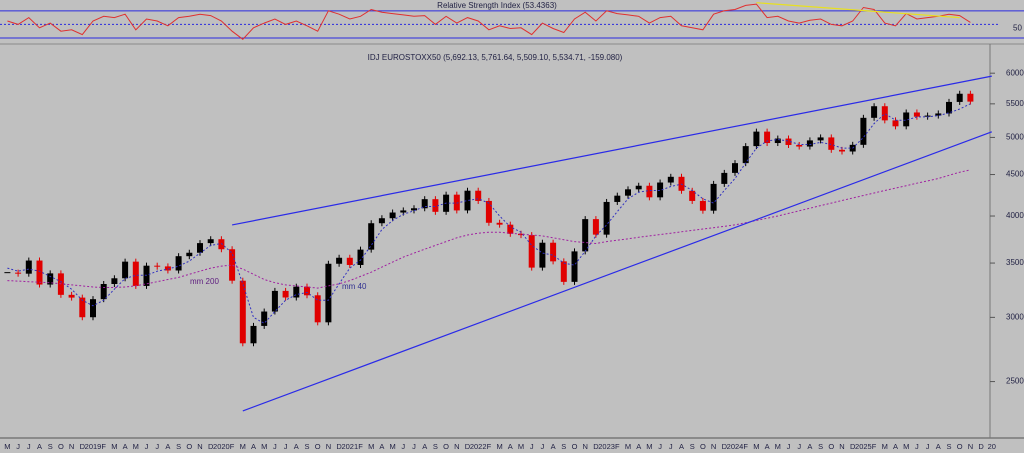  What do you see at coordinates (1015, 174) in the screenshot?
I see `y-tick-label: 4500` at bounding box center [1015, 174].